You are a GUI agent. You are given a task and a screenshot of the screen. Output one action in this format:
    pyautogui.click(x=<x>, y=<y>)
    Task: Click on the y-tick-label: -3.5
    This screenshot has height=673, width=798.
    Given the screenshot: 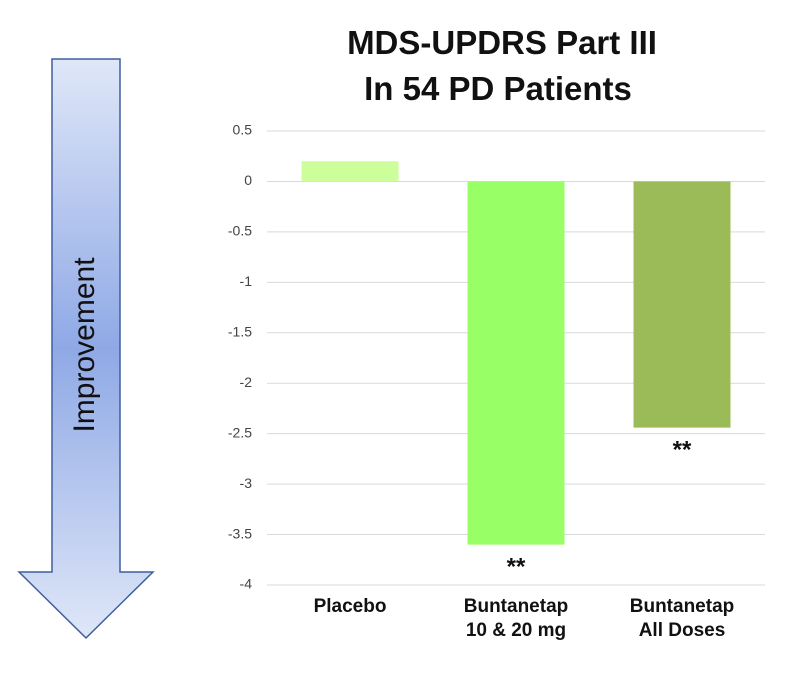 What is the action you would take?
    pyautogui.click(x=240, y=533)
    